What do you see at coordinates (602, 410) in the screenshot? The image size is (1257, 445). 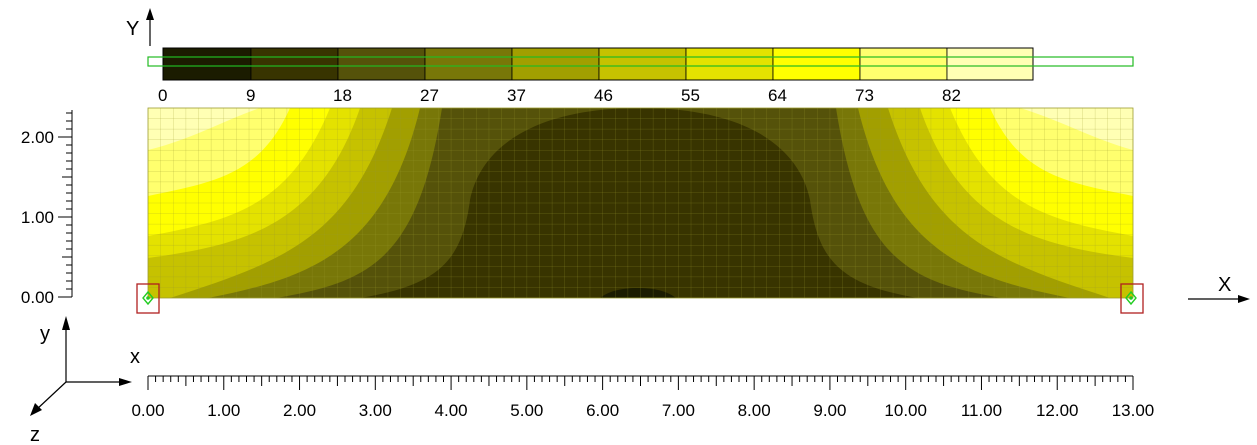 I see `hscale-label: 6.00` at bounding box center [602, 410].